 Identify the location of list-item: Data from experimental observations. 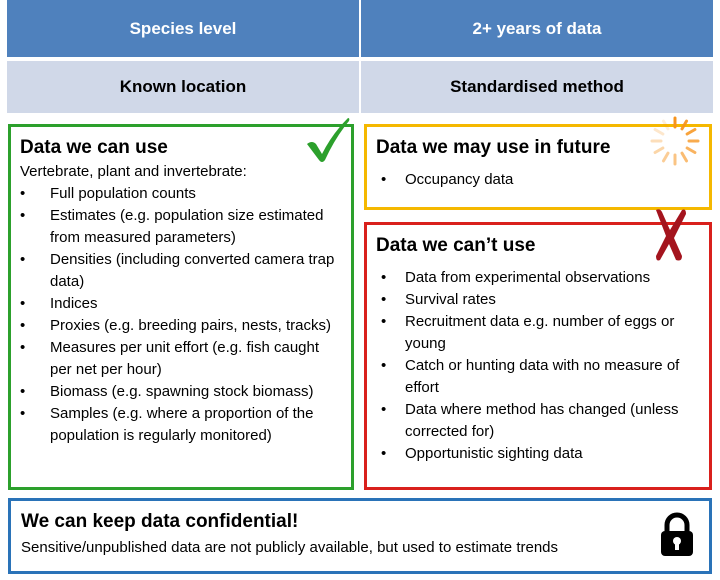
(538, 278).